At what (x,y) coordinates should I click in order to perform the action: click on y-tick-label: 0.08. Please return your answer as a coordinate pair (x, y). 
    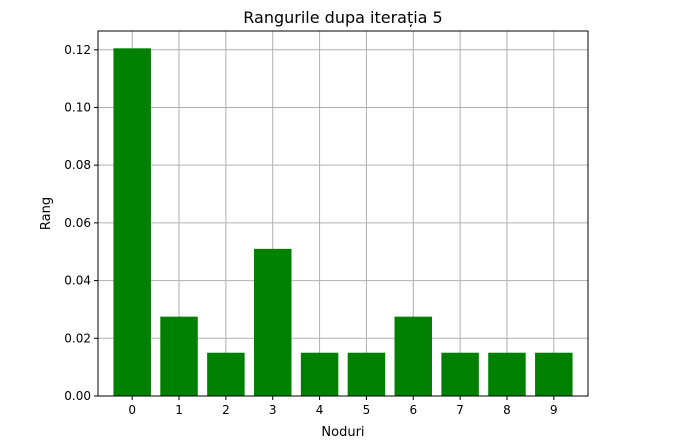
    Looking at the image, I should click on (77, 165).